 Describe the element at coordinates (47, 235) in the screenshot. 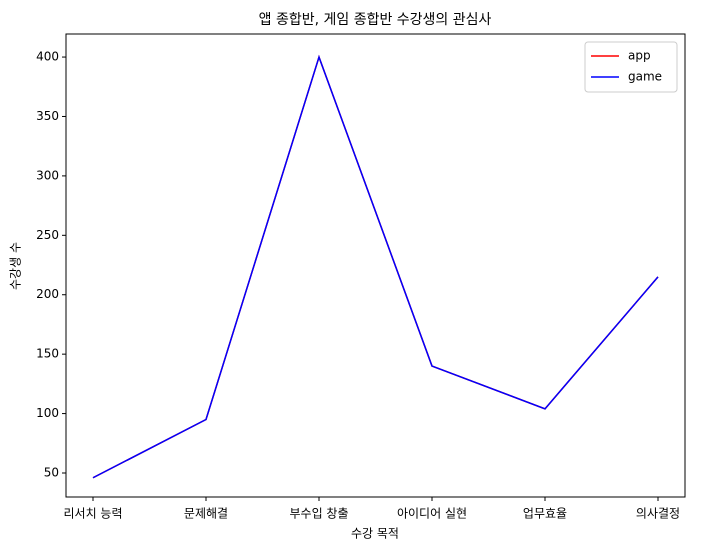

I see `y-tick-label: 250` at that location.